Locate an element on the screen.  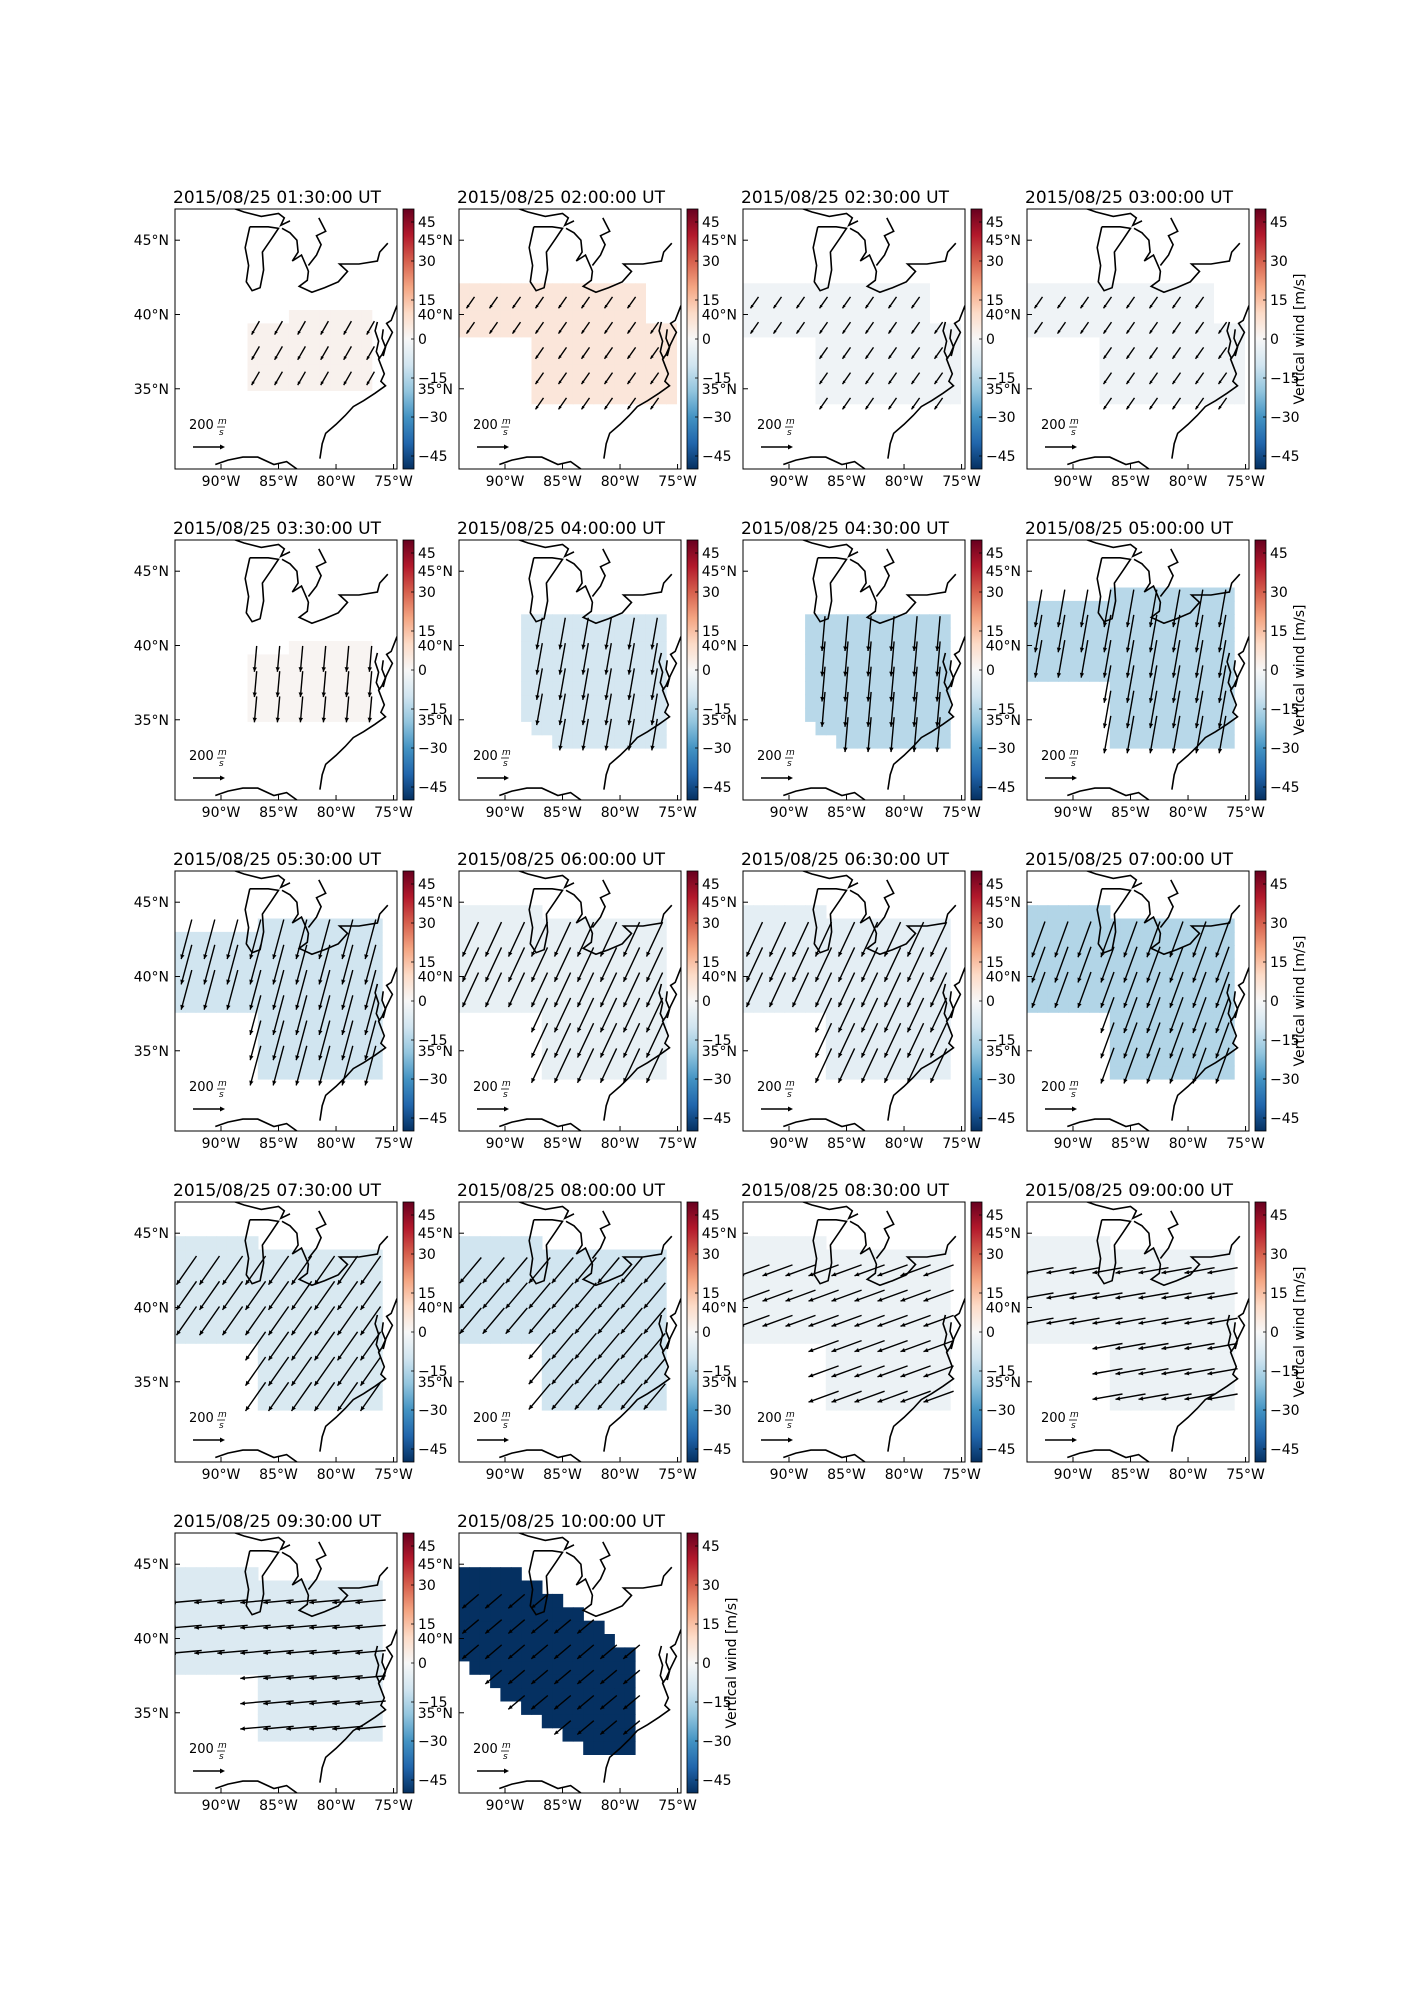
scale-label: 200 is located at coordinates (485, 756).